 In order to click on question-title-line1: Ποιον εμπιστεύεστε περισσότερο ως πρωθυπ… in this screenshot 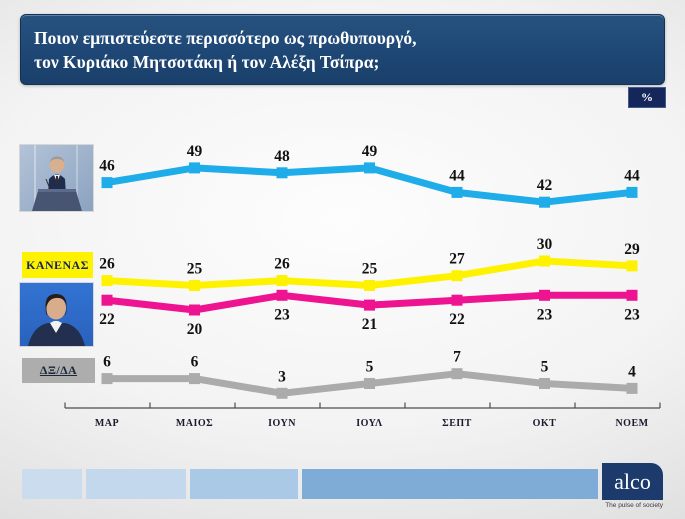, I will do `click(225, 38)`.